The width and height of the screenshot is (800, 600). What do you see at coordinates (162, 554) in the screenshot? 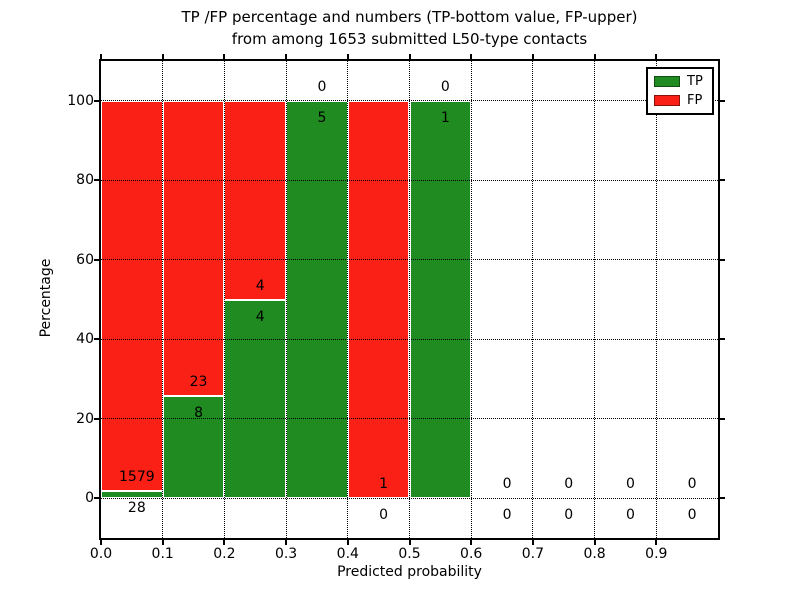
I see `x-tick-label: 0.1` at bounding box center [162, 554].